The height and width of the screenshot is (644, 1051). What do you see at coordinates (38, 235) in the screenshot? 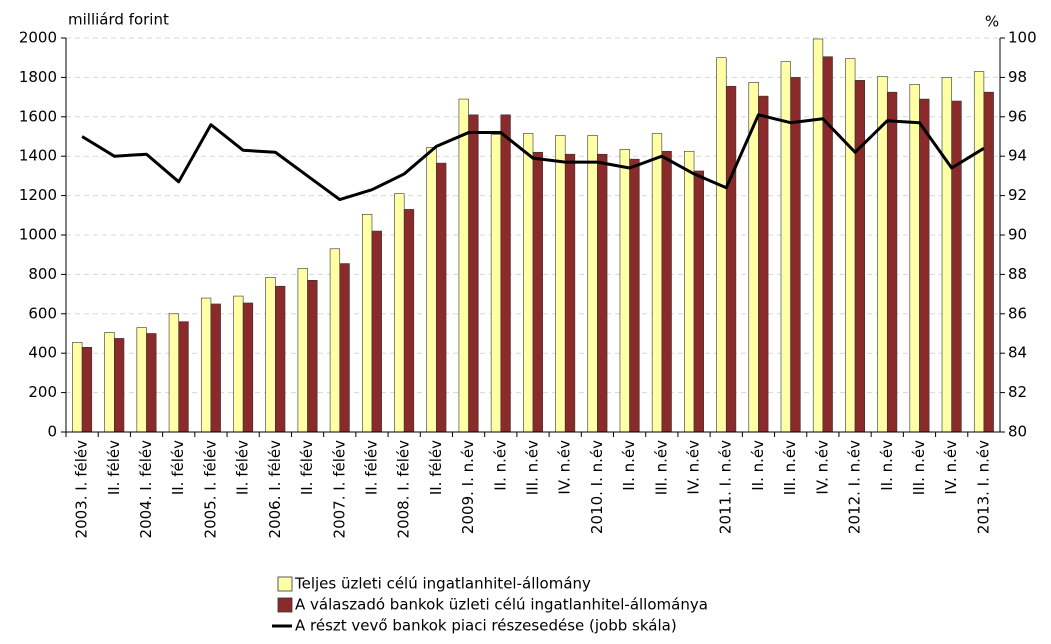
I see `y-tick-label: 1000` at bounding box center [38, 235].